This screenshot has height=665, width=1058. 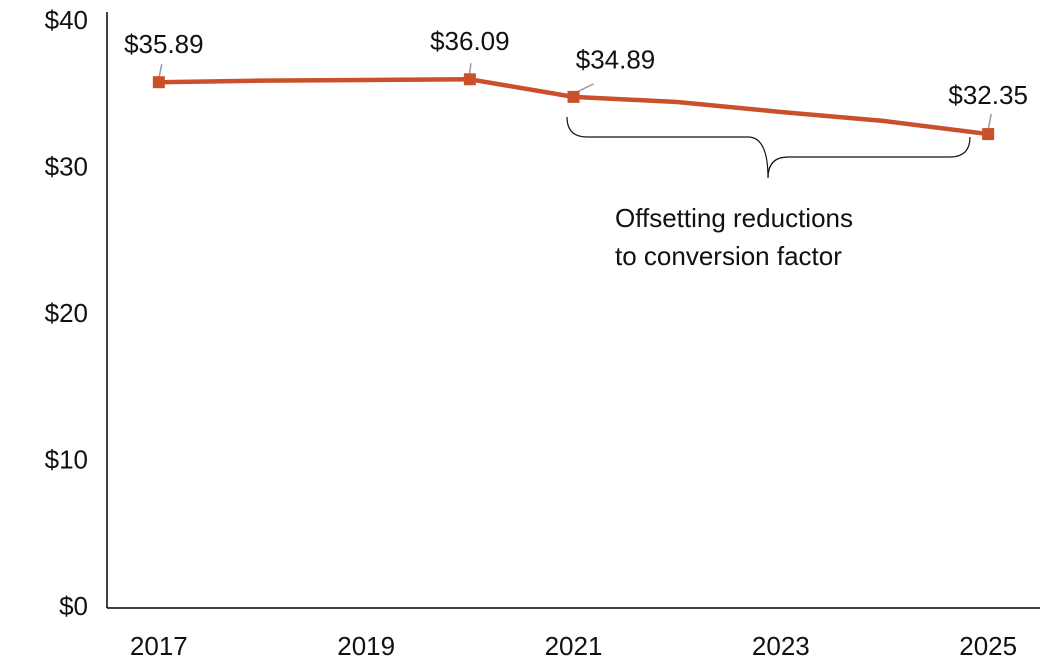 I want to click on y-tick-label: $20, so click(x=66, y=313).